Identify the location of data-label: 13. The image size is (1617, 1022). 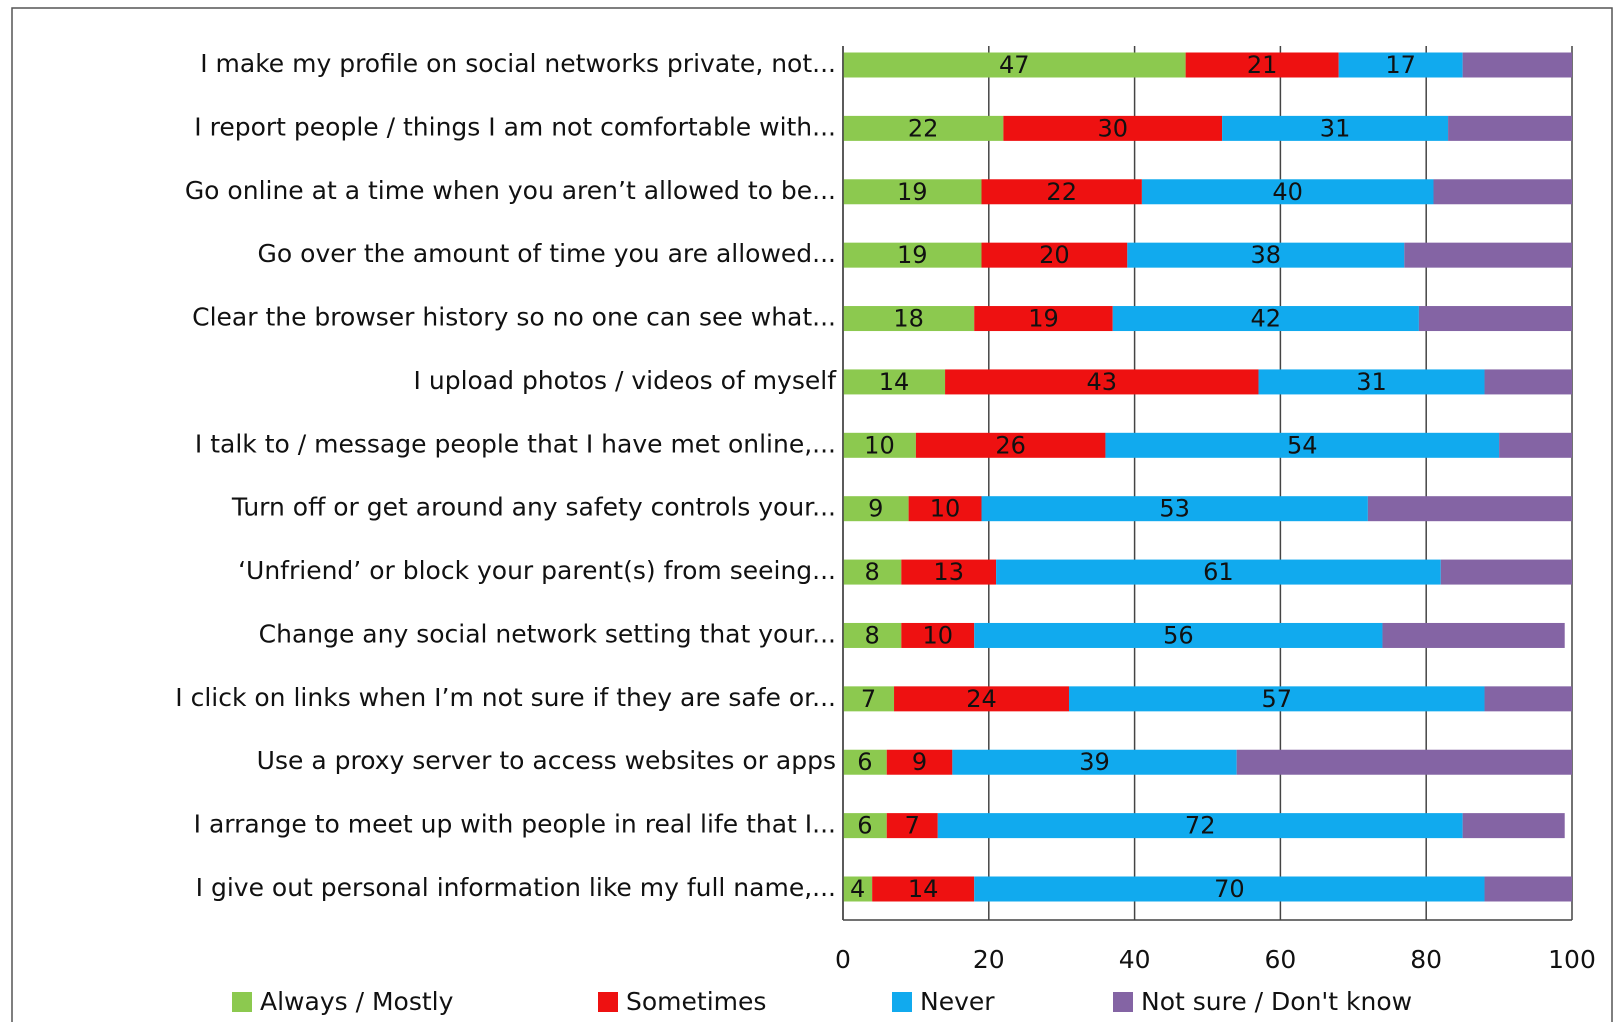
(948, 572).